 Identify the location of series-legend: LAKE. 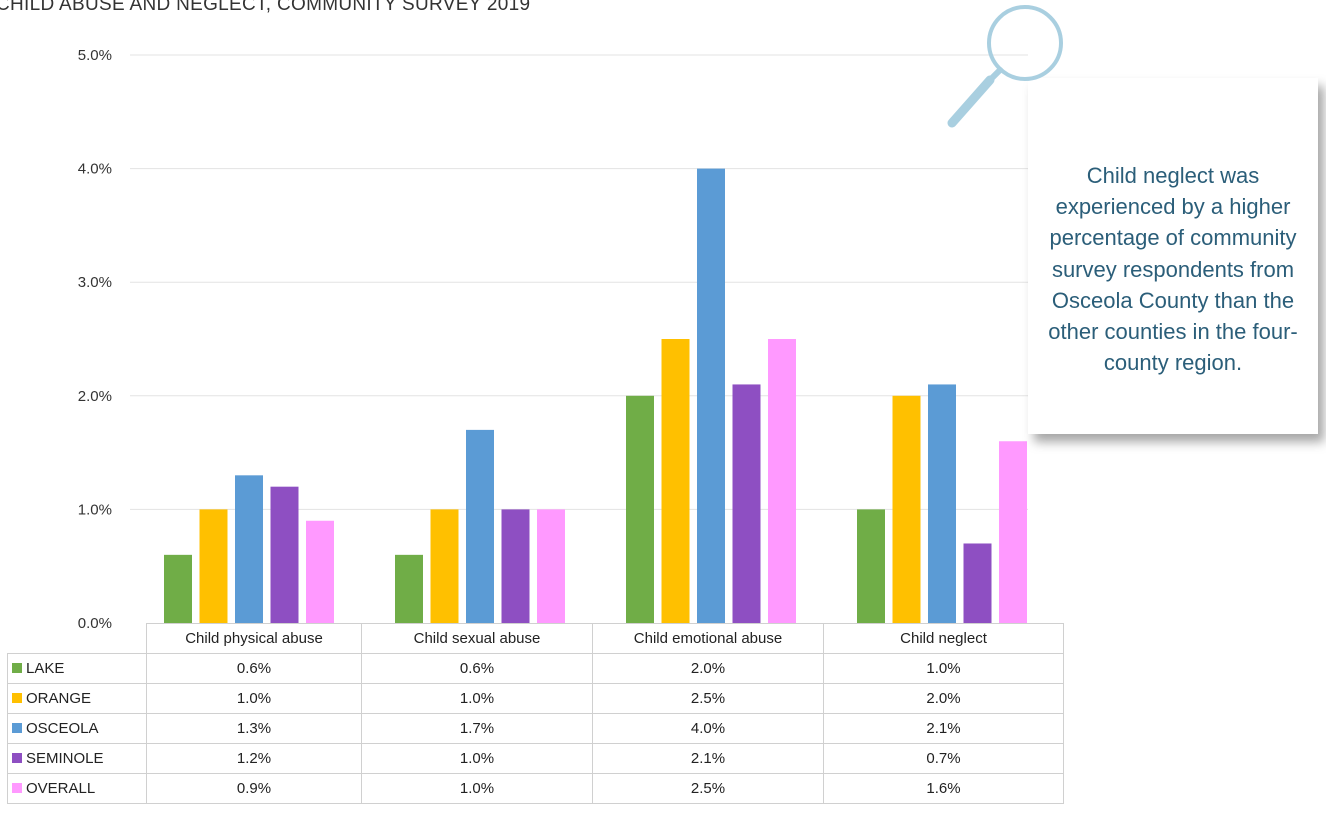
(77, 668).